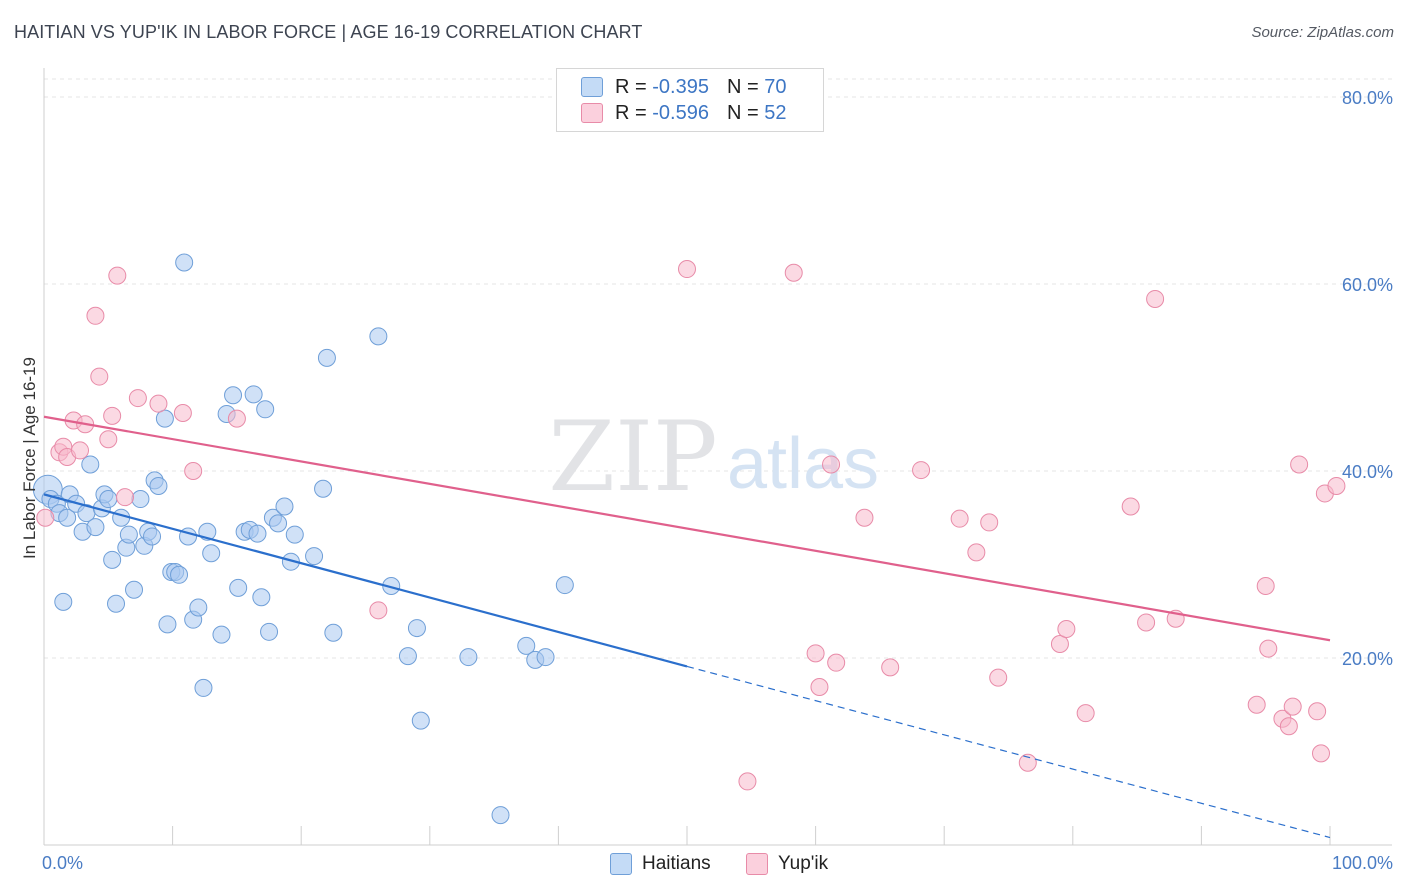 This screenshot has height=892, width=1406. I want to click on yupik-legend-label: Yup'ik, so click(803, 863).